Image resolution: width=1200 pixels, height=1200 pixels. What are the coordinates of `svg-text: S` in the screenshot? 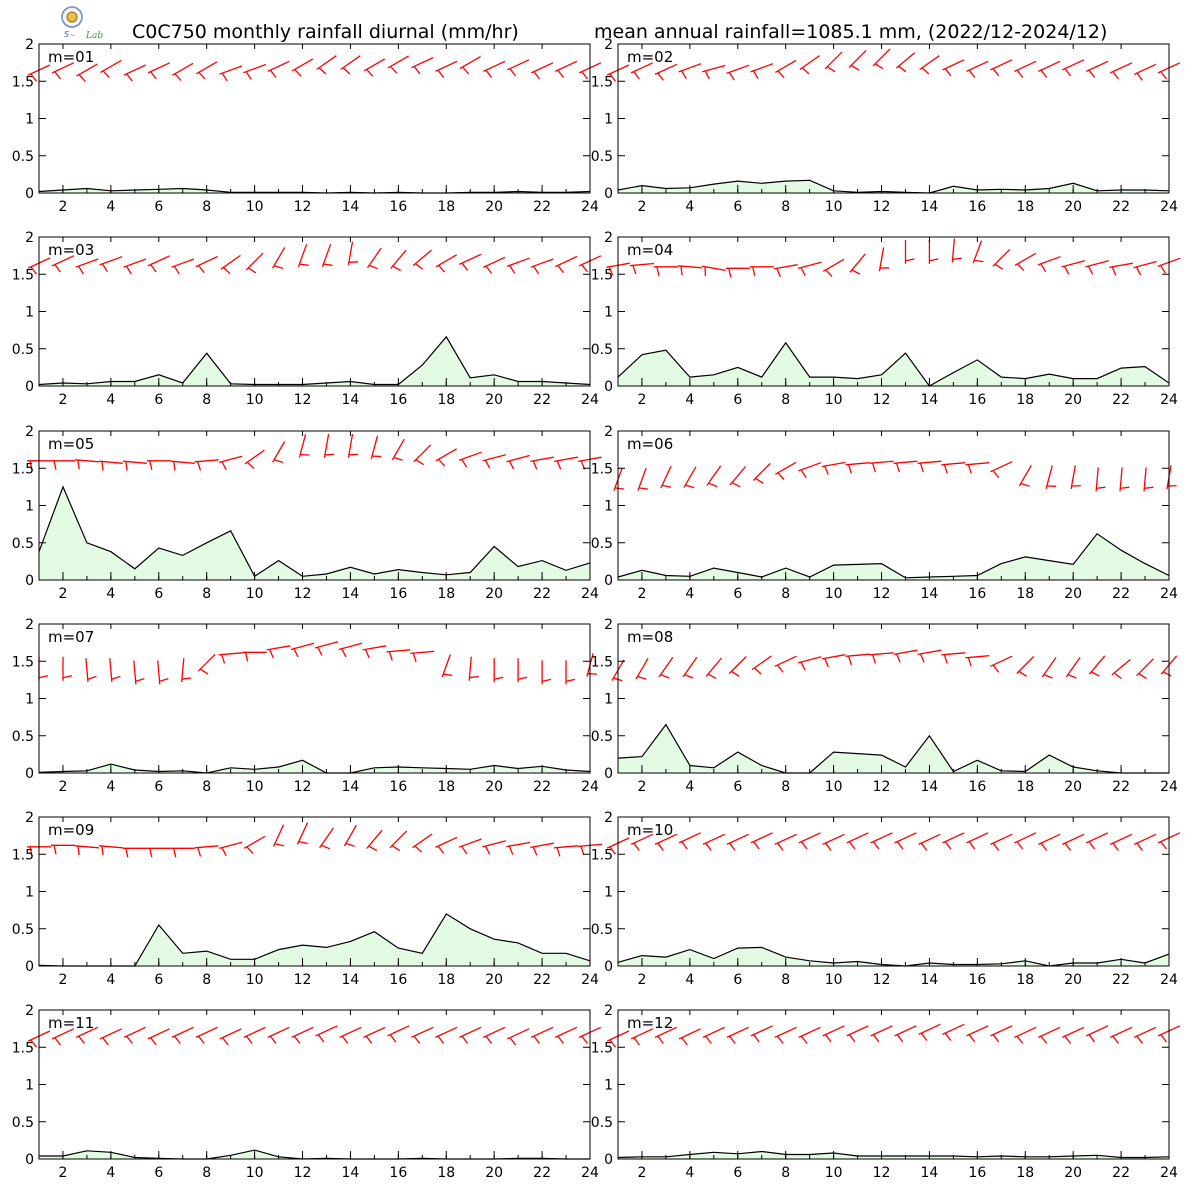 It's located at (66, 34).